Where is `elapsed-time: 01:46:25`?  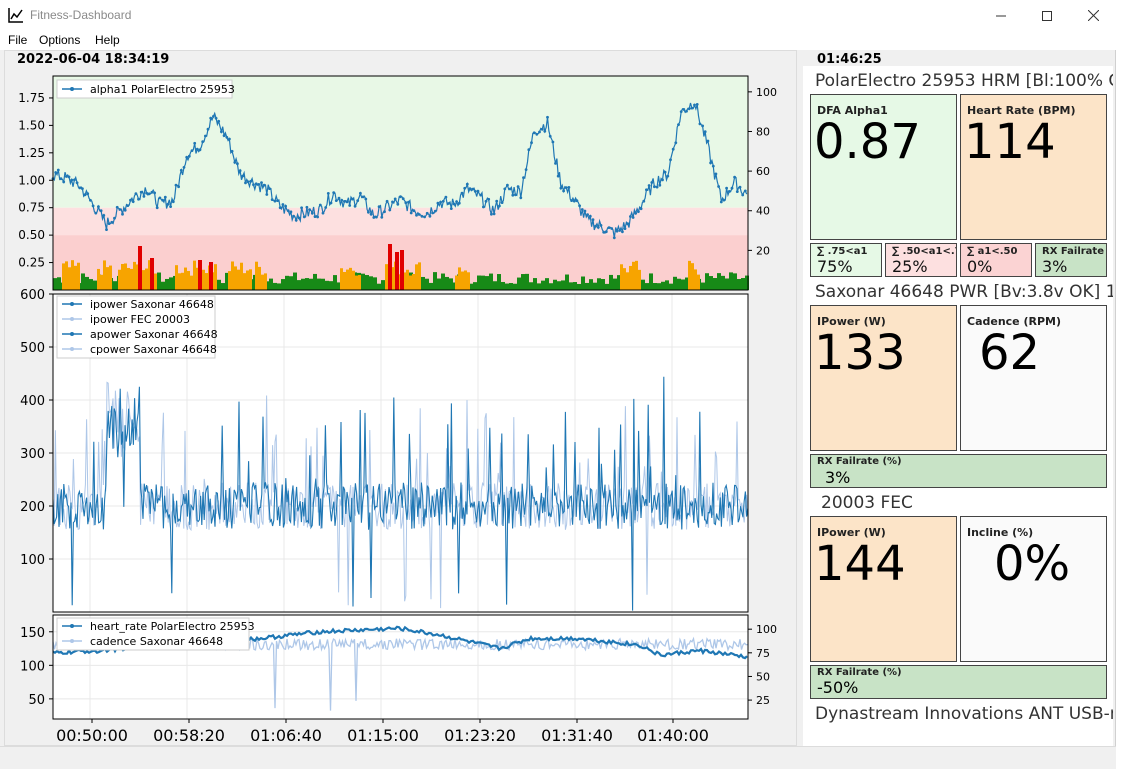 elapsed-time: 01:46:25 is located at coordinates (849, 59).